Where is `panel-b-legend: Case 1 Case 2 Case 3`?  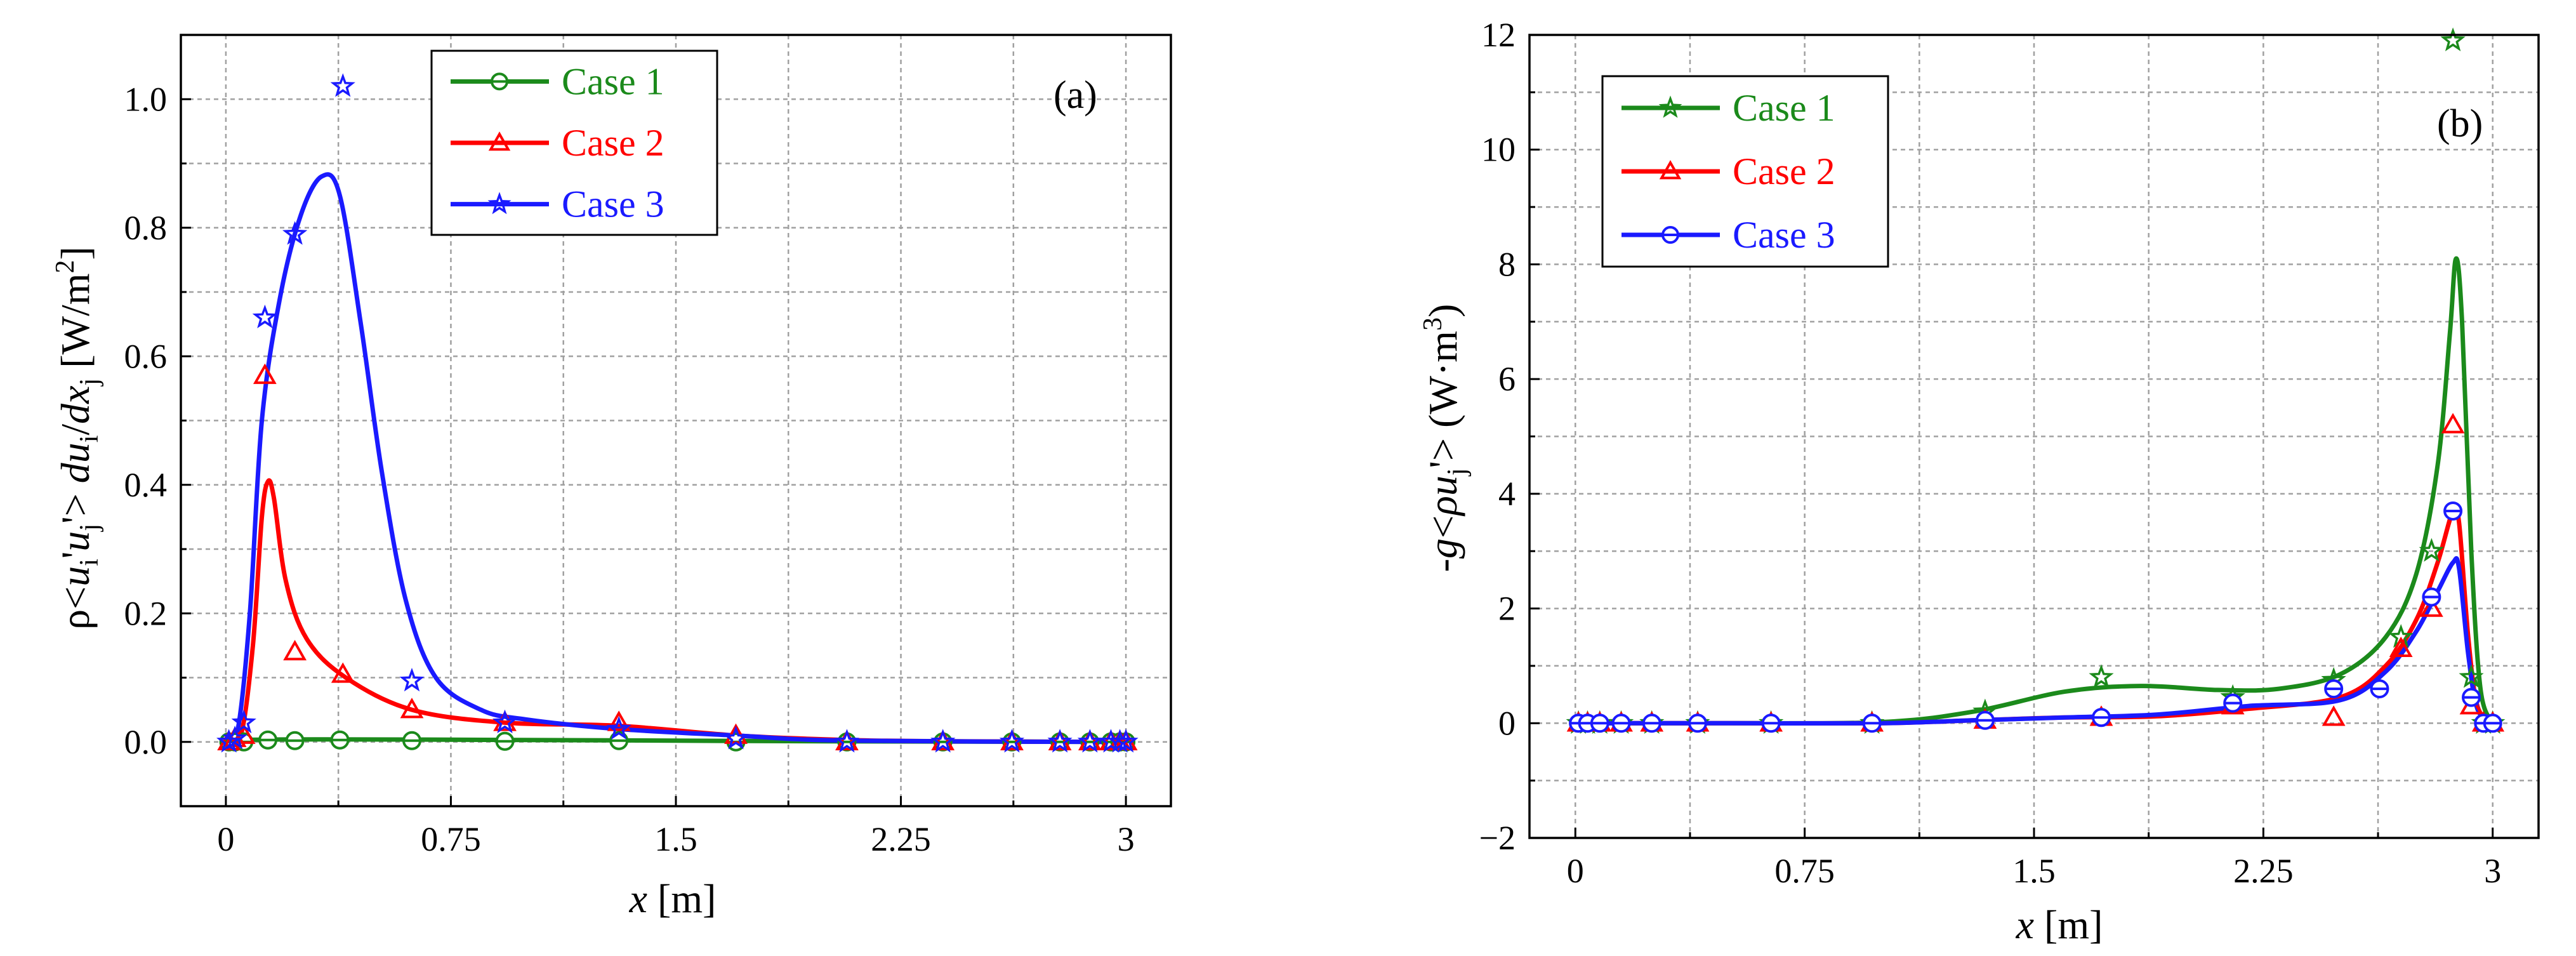 panel-b-legend: Case 1 Case 2 Case 3 is located at coordinates (1745, 171).